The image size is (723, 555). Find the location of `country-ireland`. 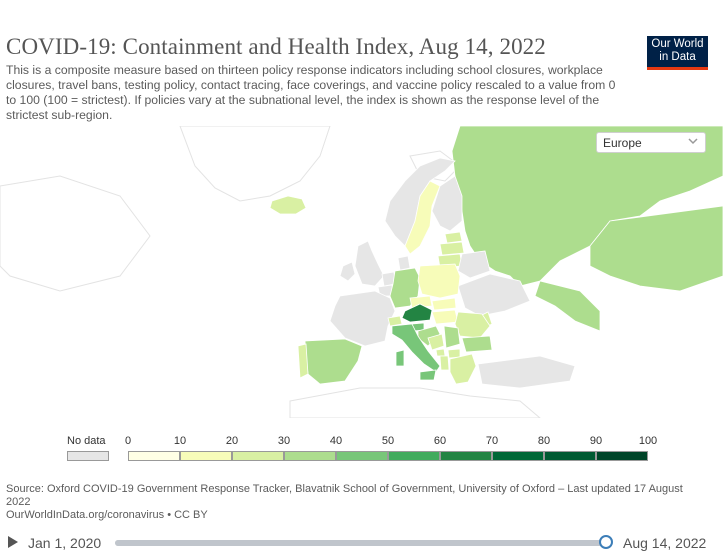

country-ireland is located at coordinates (347, 271).